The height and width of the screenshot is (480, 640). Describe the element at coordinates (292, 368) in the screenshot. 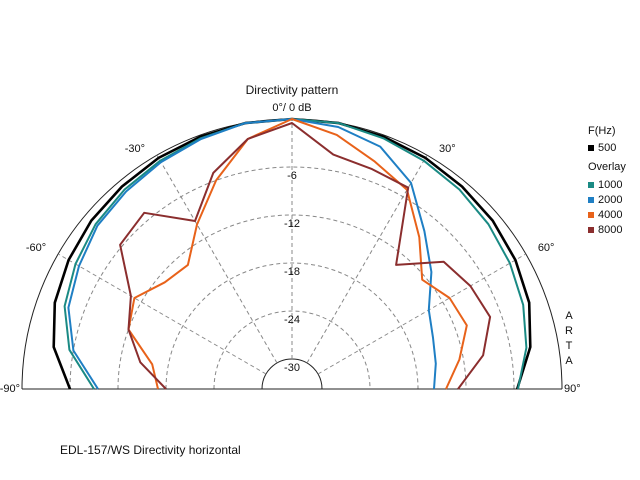

I see `r-tick-label: -30` at that location.